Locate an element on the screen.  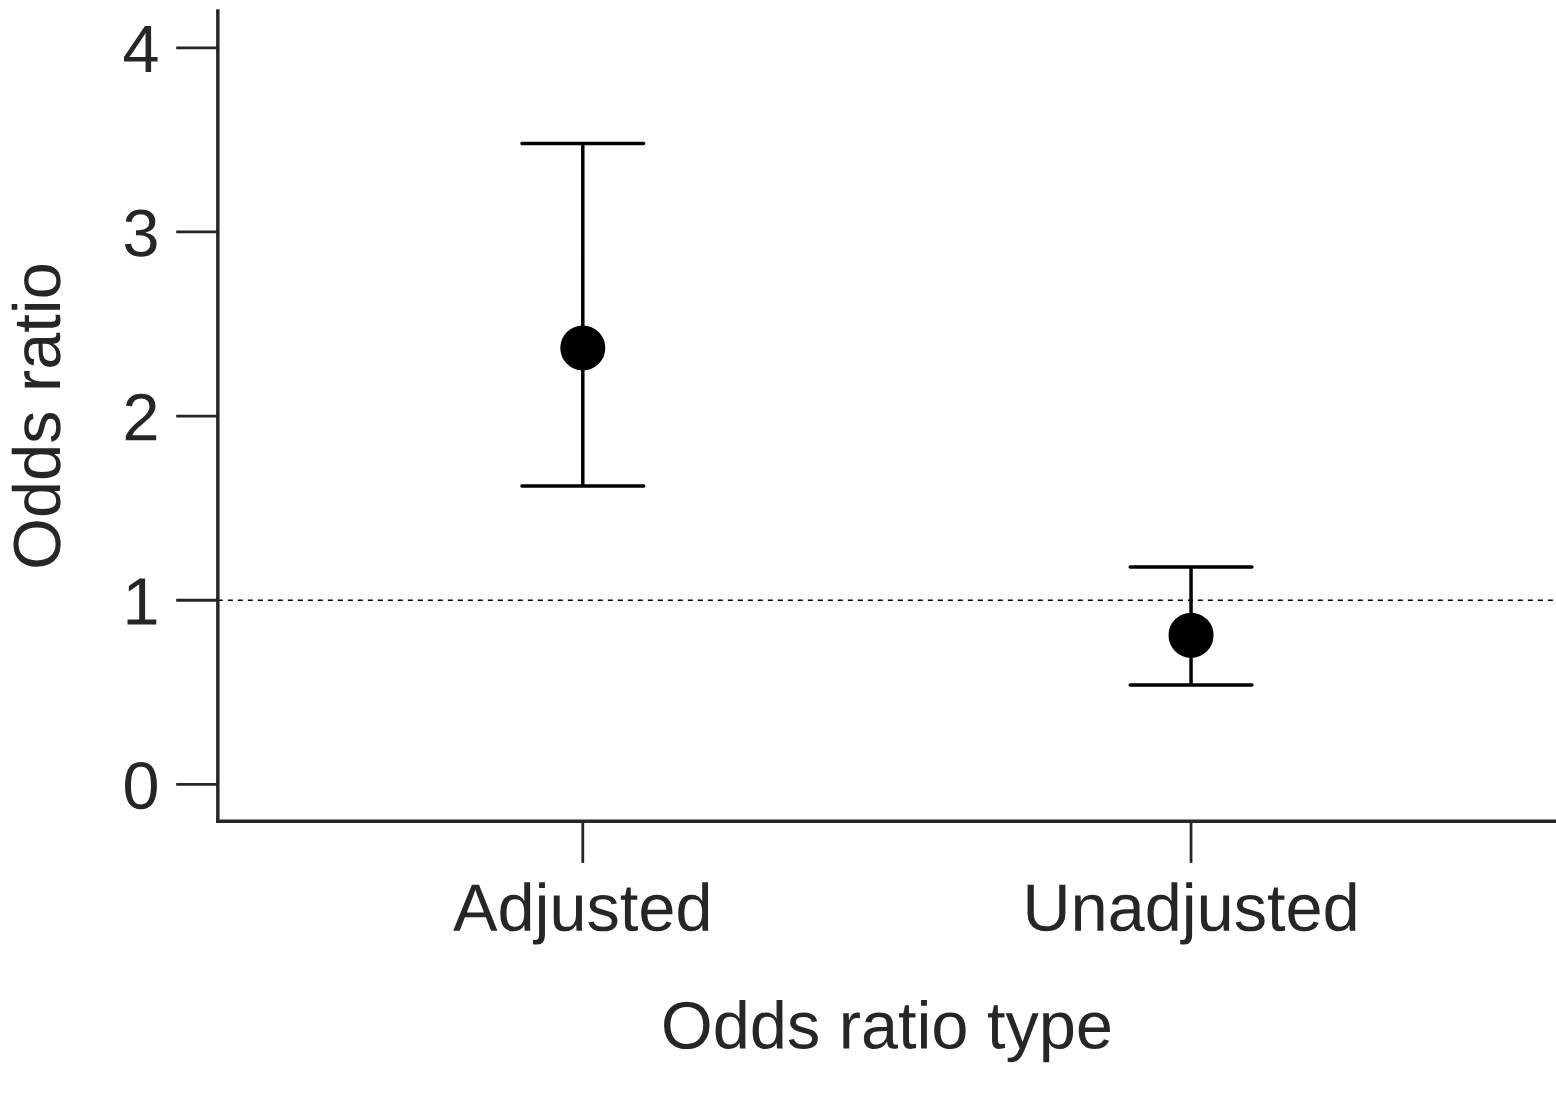
y-tick-label: 1 is located at coordinates (142, 601).